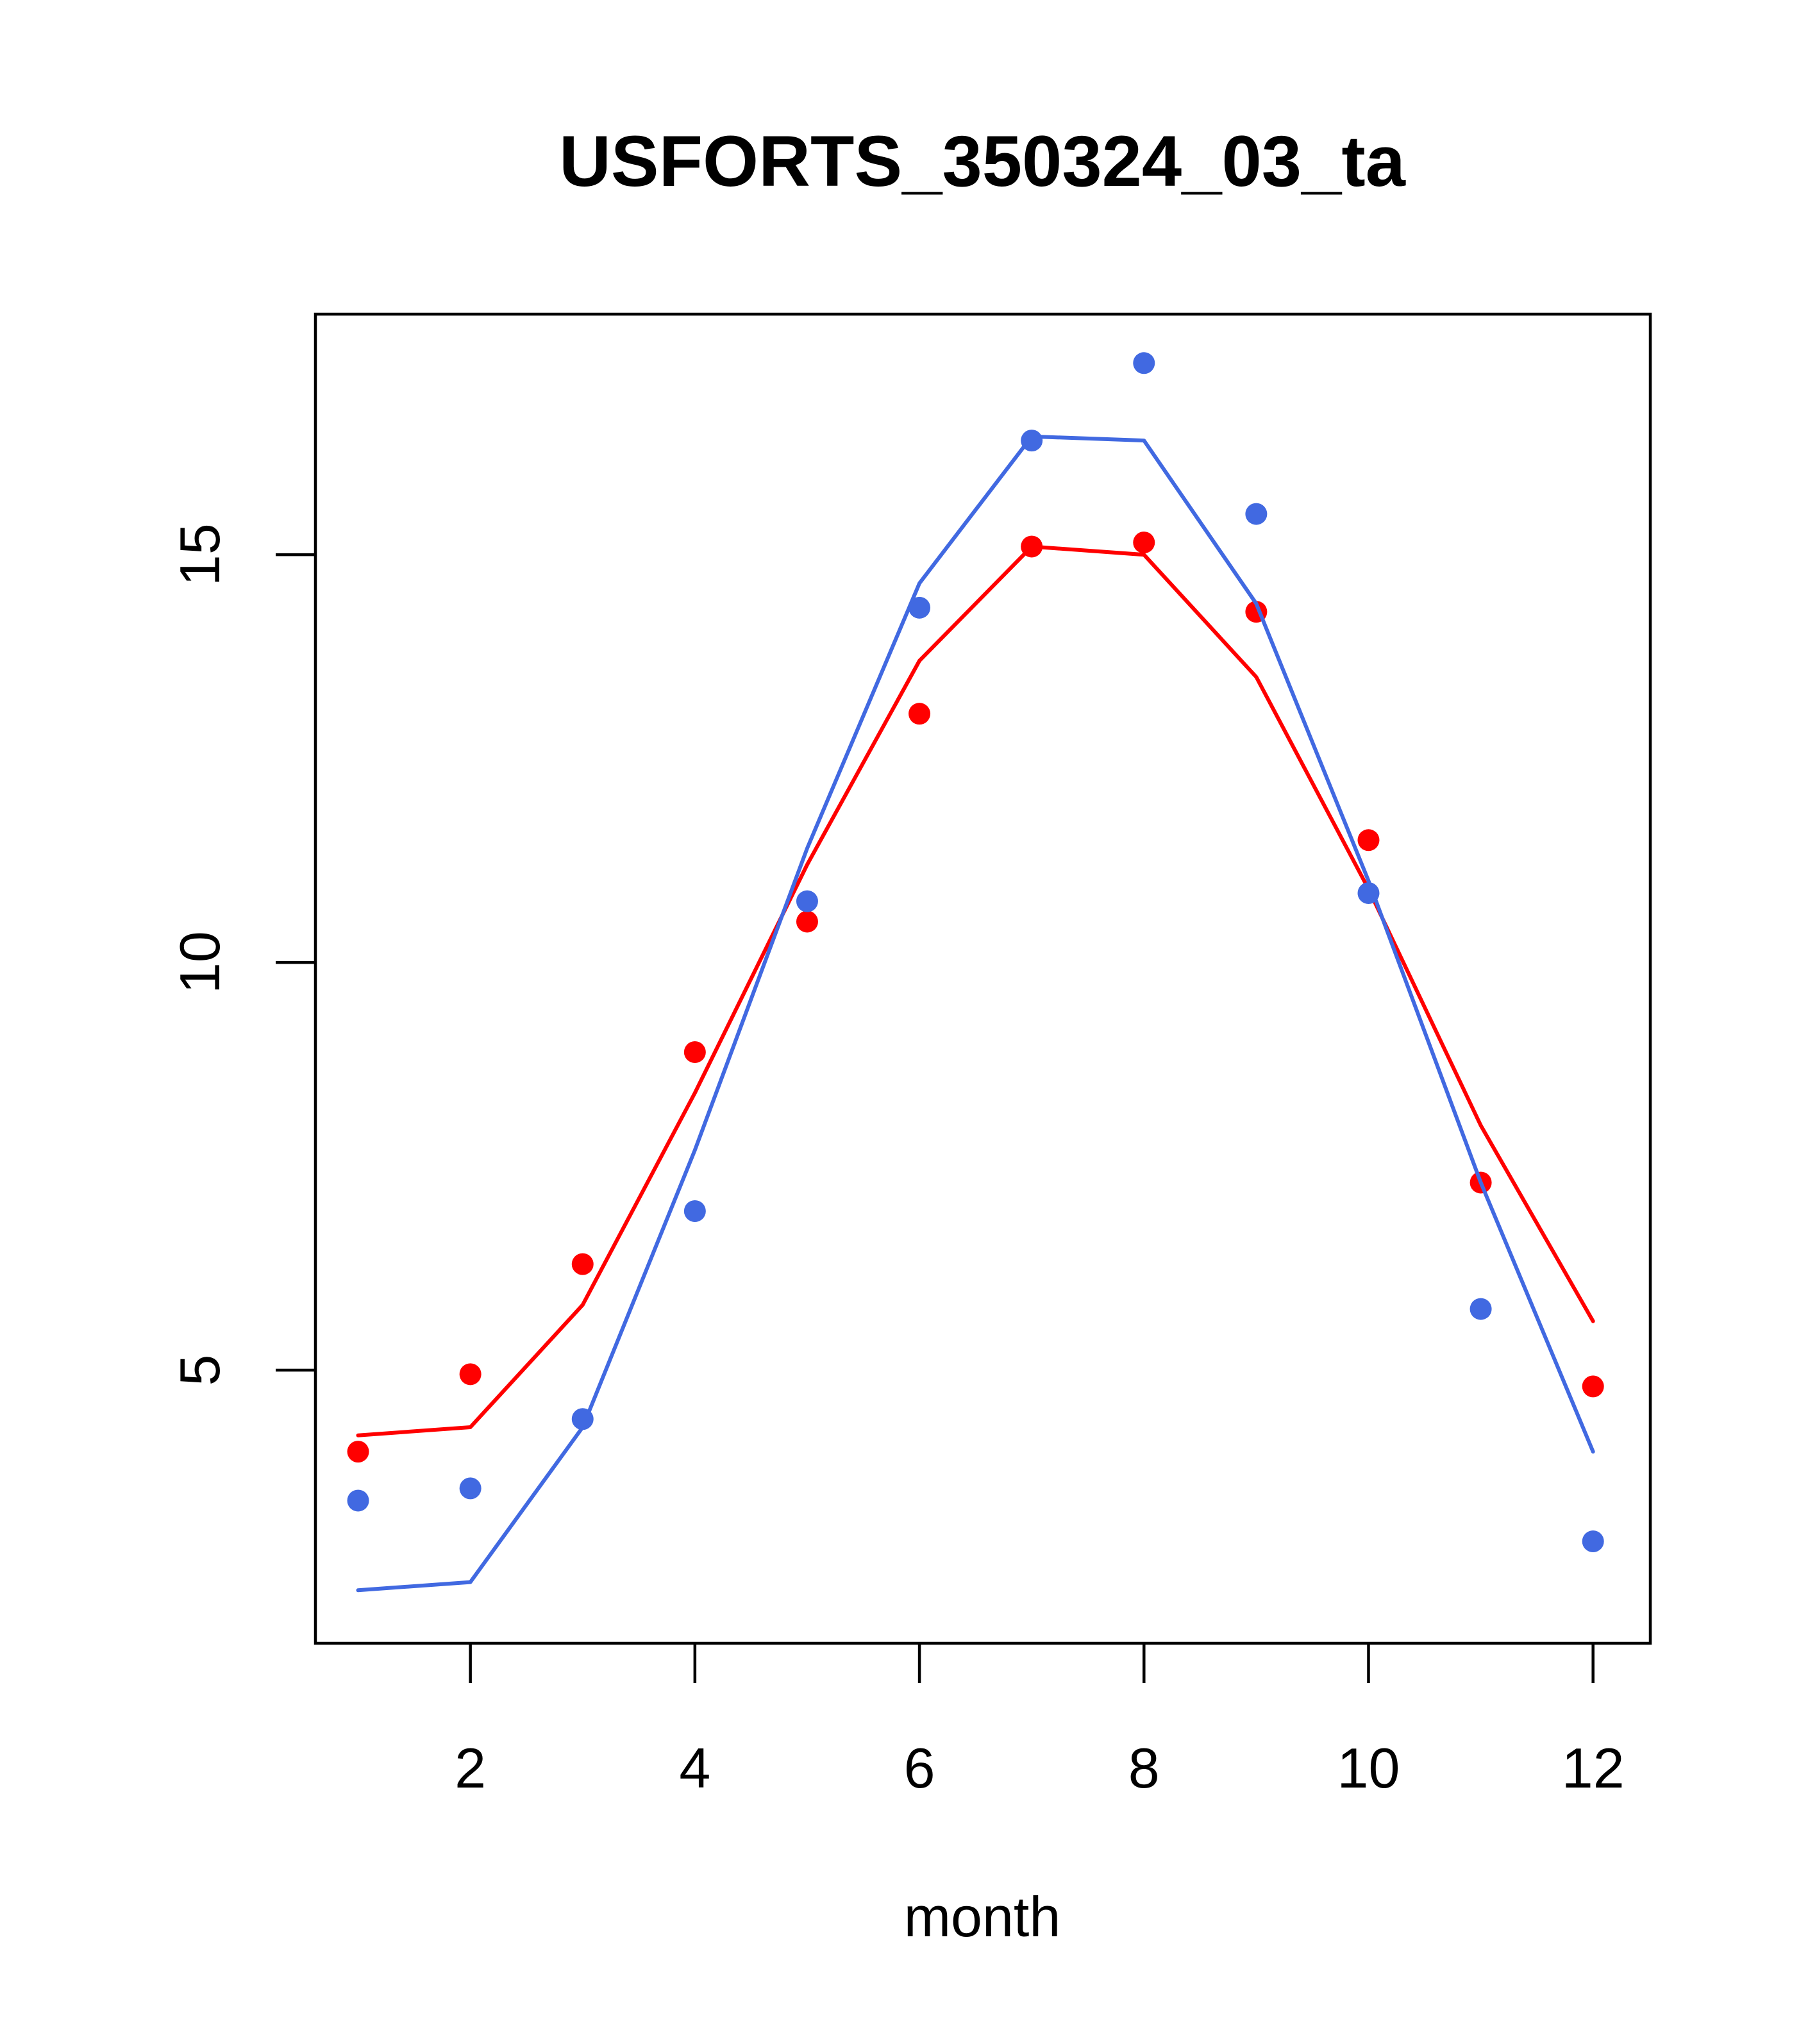 The width and height of the screenshot is (1817, 2044). I want to click on x-axis-label: month, so click(982, 1917).